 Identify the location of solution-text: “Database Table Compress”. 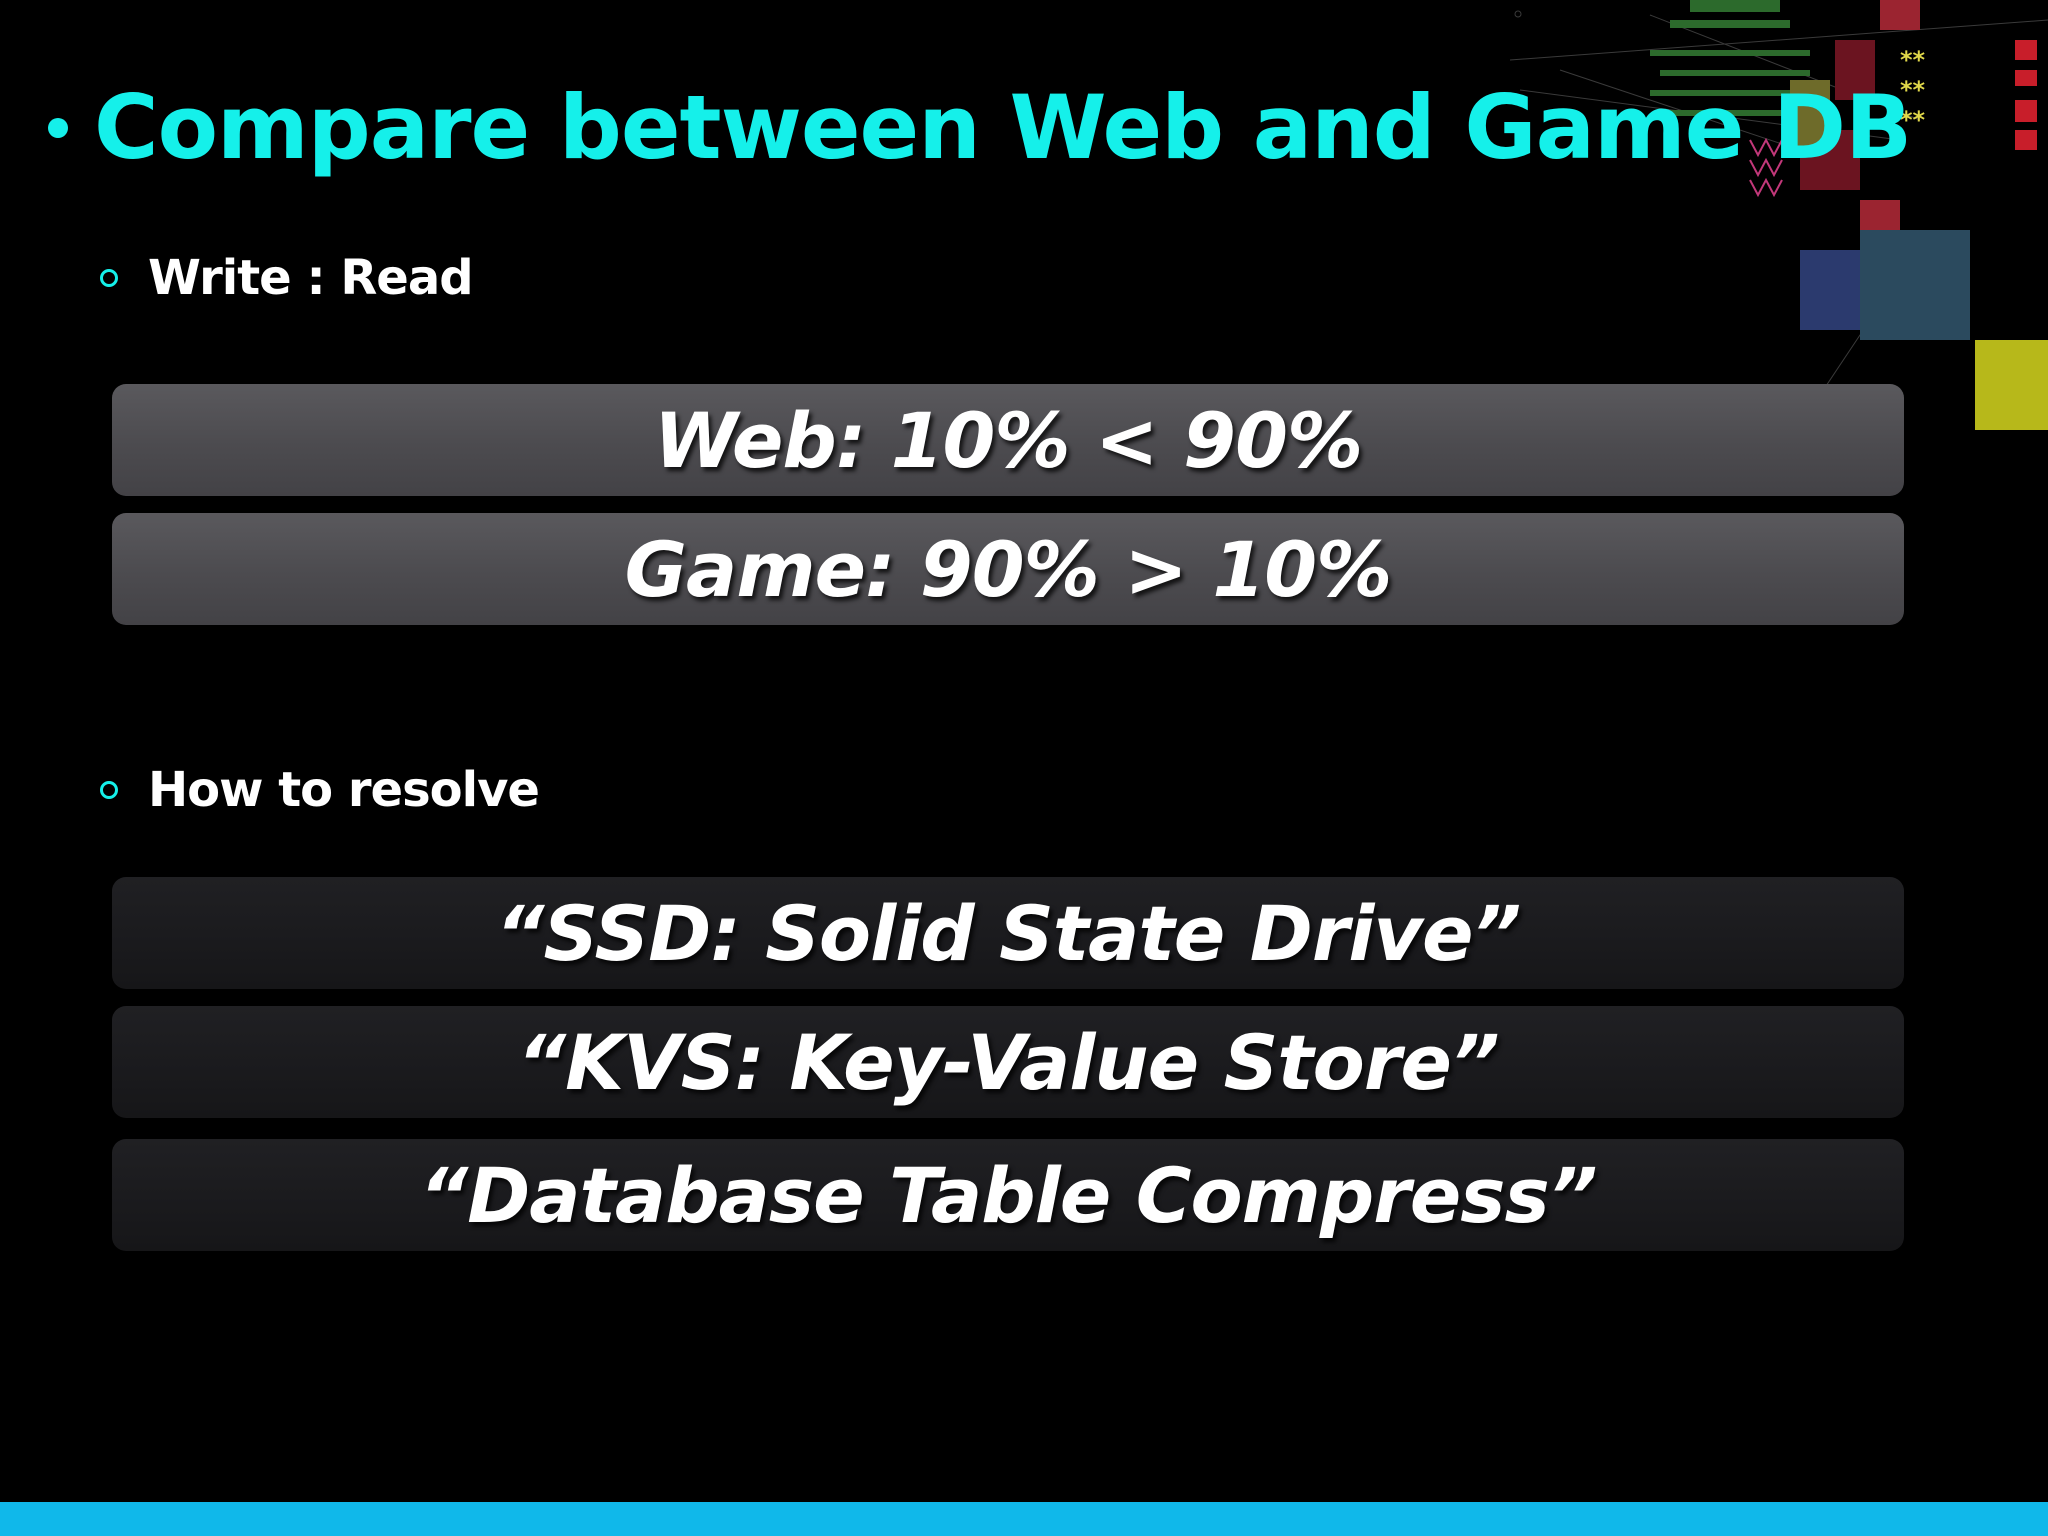
(1008, 1195).